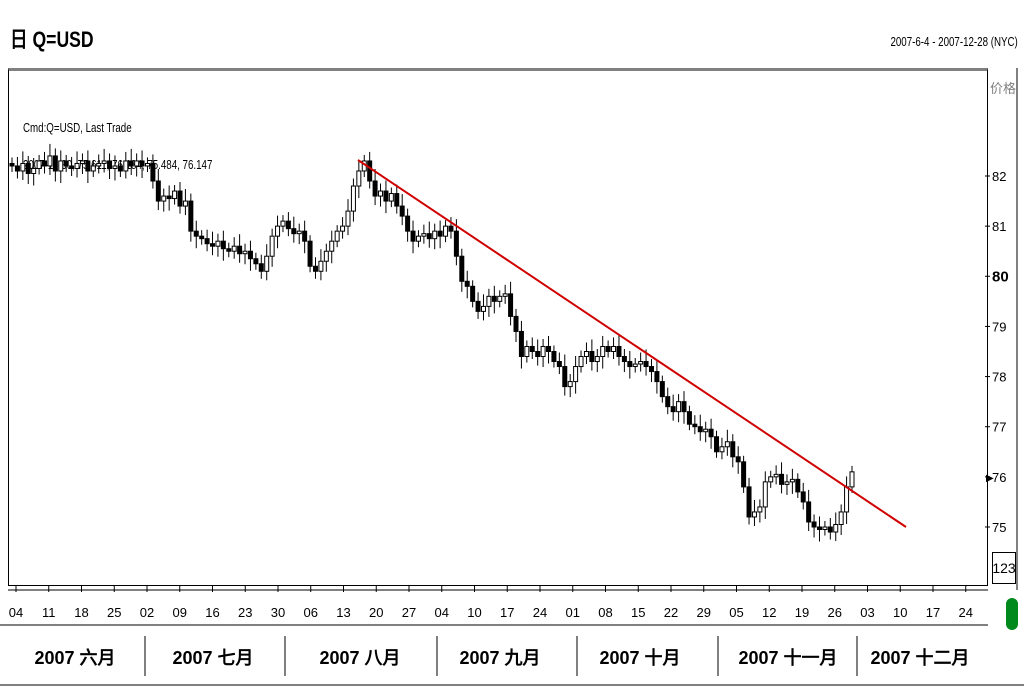 Image resolution: width=1024 pixels, height=690 pixels. I want to click on y-tick-label: 77, so click(999, 427).